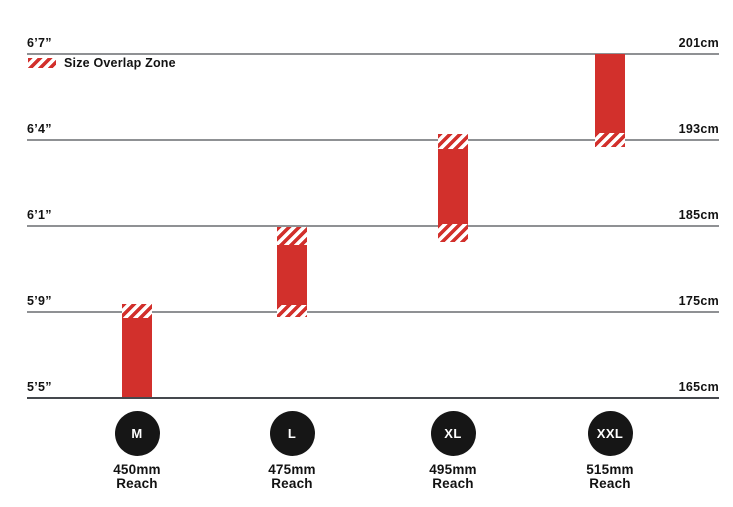 This screenshot has height=507, width=733. What do you see at coordinates (292, 235) in the screenshot?
I see `overlap-zone-top-l` at bounding box center [292, 235].